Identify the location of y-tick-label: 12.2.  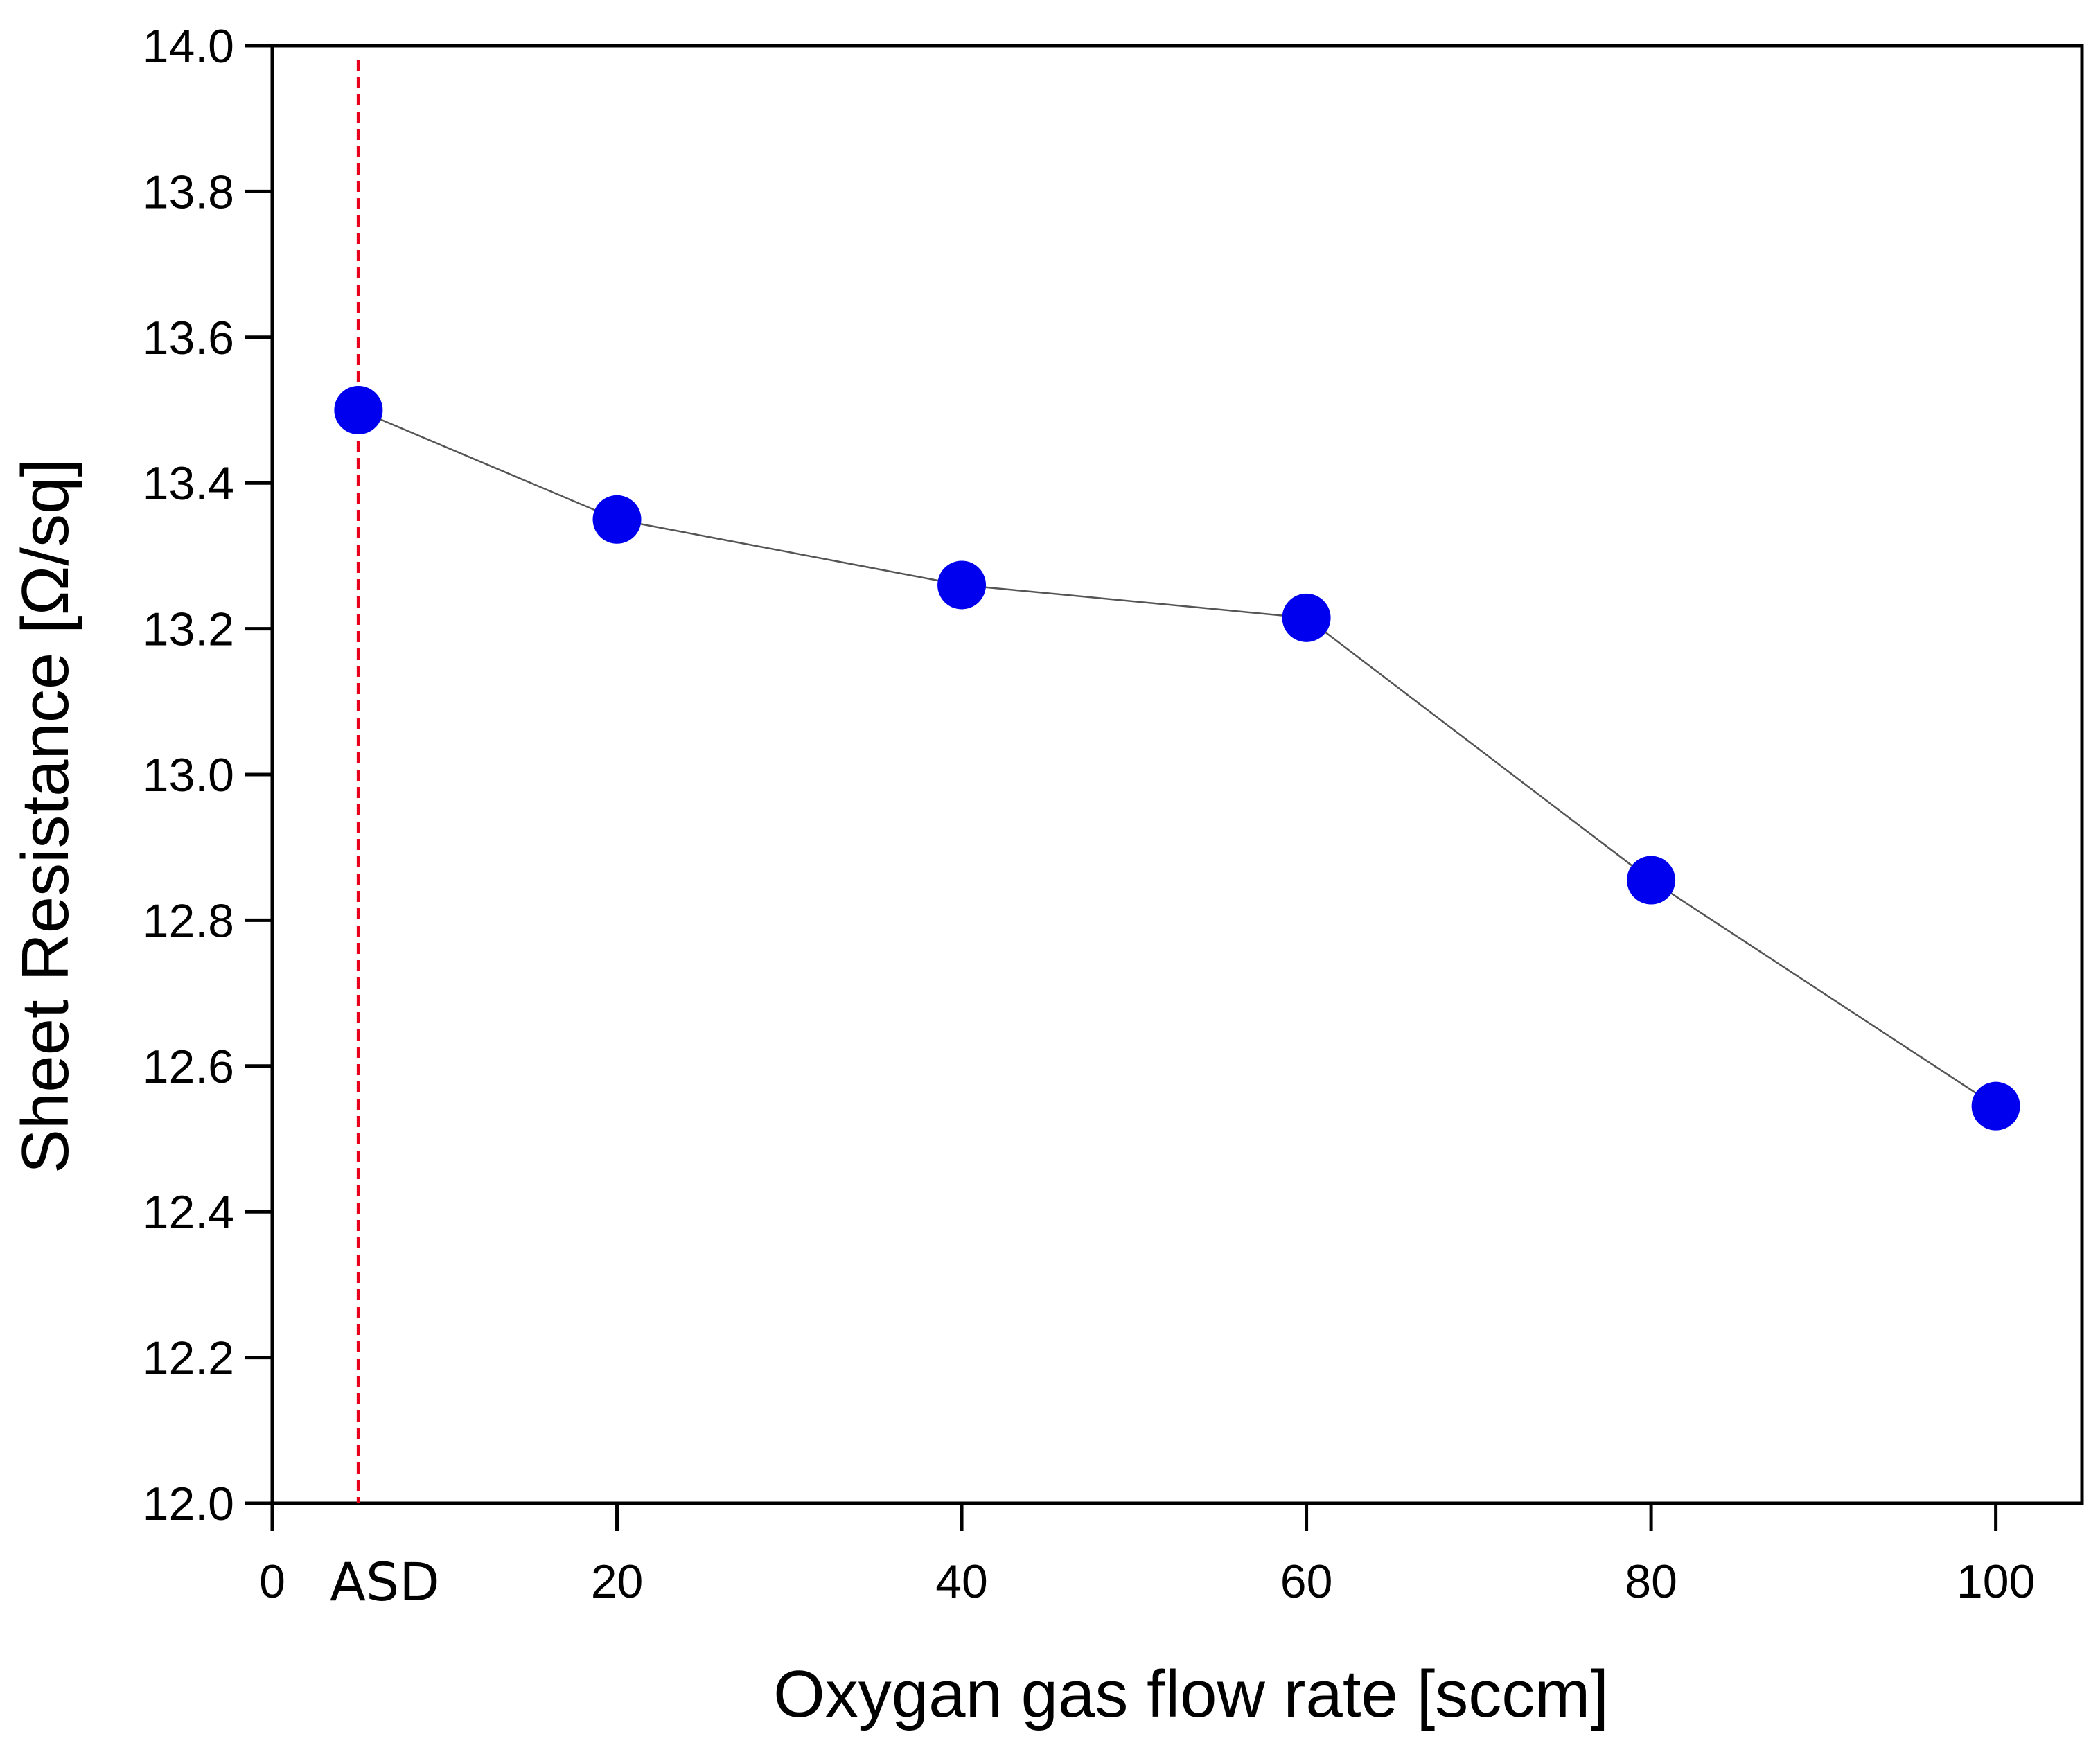
(188, 1358).